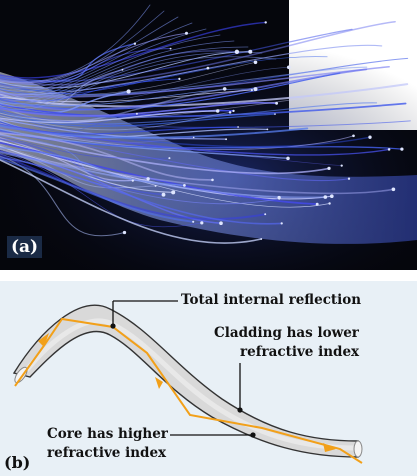  What do you see at coordinates (113, 326) in the screenshot?
I see `tir-point` at bounding box center [113, 326].